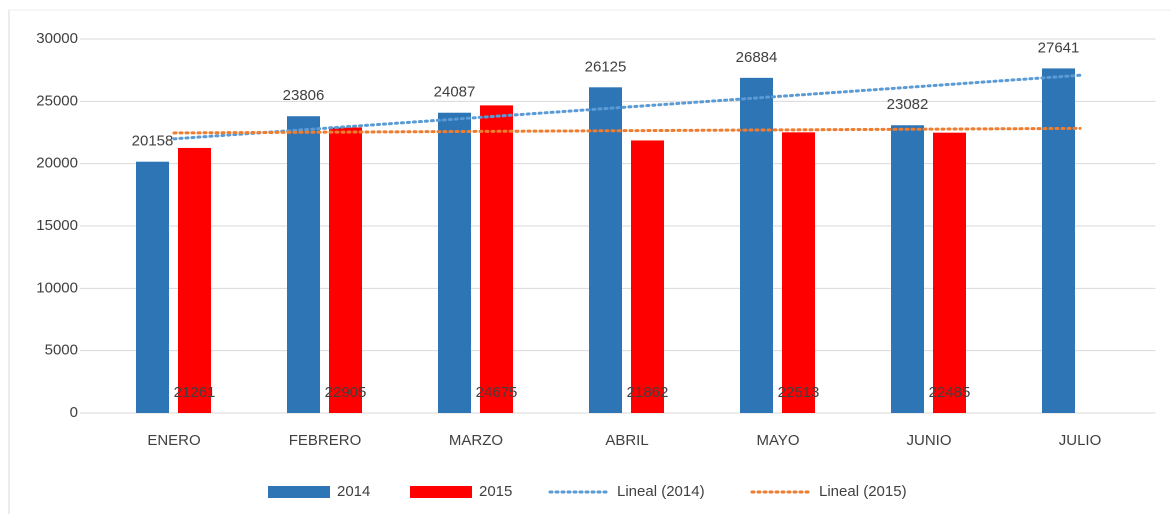 This screenshot has width=1170, height=514. I want to click on y-tick-label: 25000, so click(57, 100).